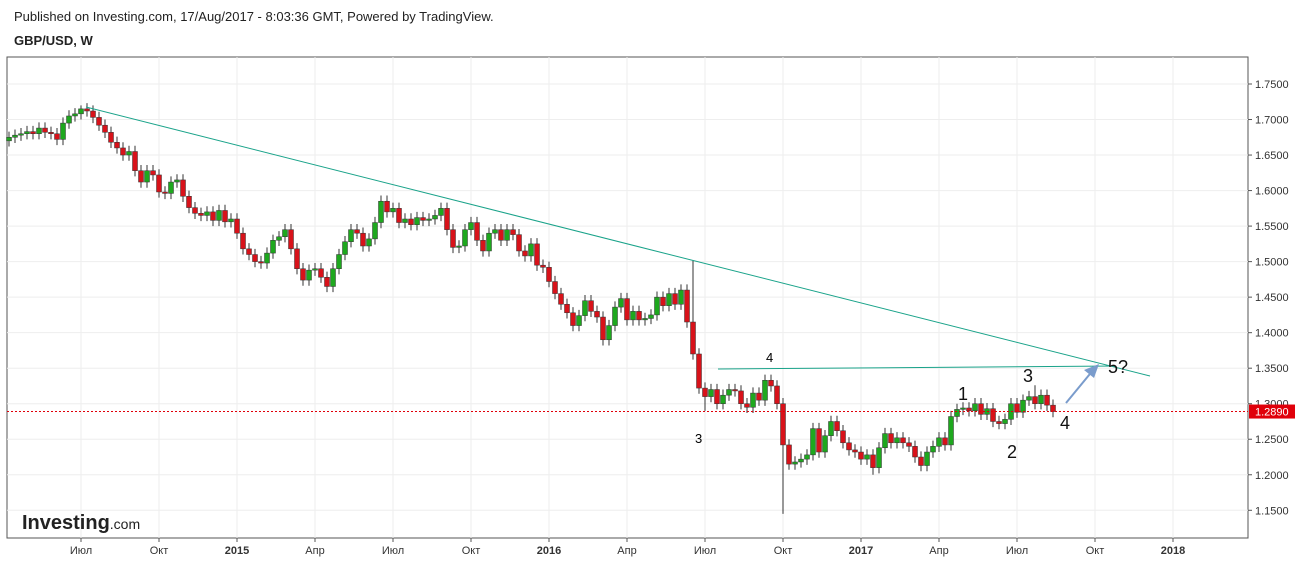 This screenshot has height=563, width=1299. I want to click on chart-title: GBP/USD, W, so click(53, 40).